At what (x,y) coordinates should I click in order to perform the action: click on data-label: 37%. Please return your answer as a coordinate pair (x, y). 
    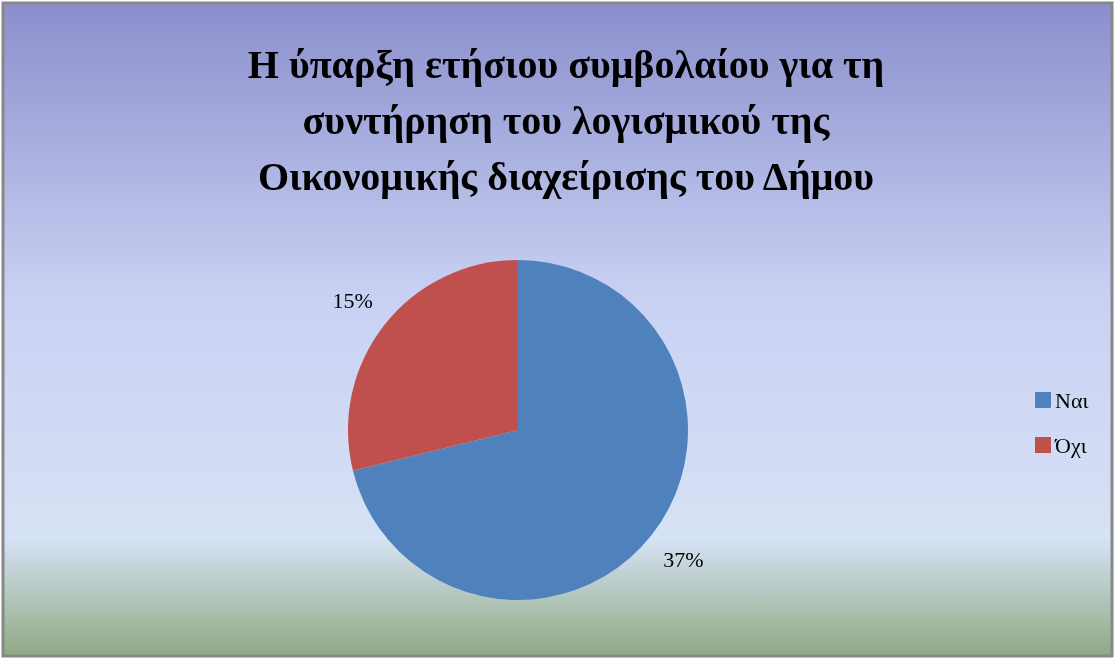
    Looking at the image, I should click on (683, 560).